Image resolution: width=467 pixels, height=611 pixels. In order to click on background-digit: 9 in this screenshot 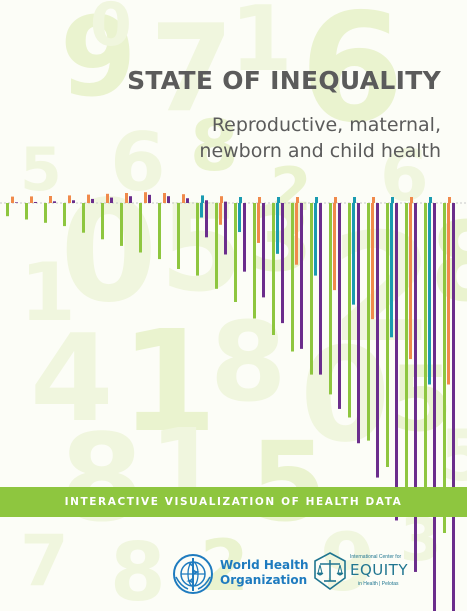, I will do `click(98, 60)`.